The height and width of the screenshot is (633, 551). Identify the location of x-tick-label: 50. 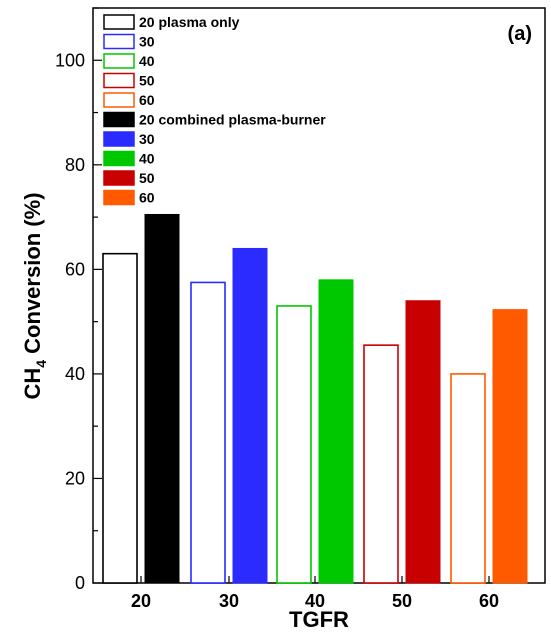
(402, 601).